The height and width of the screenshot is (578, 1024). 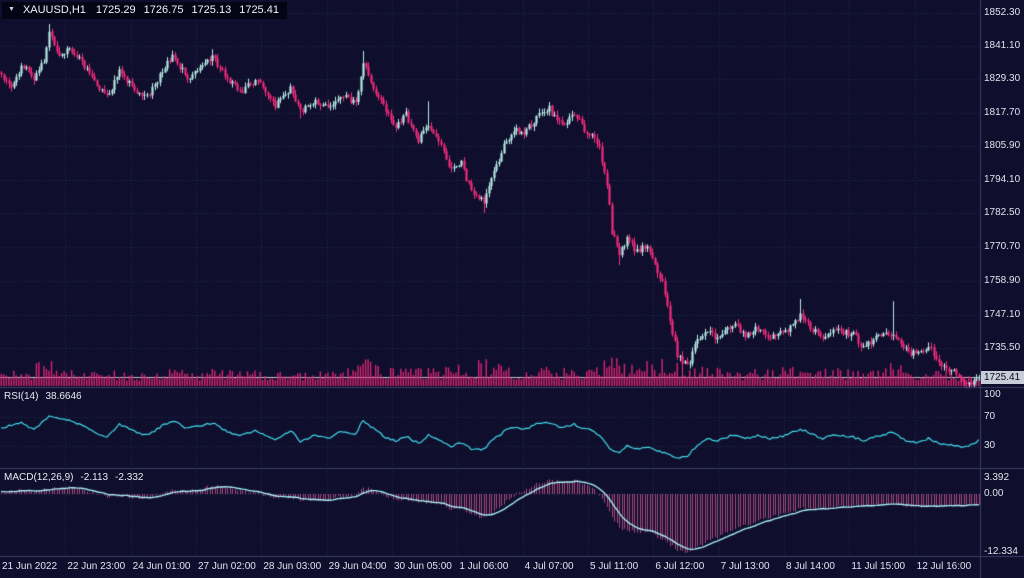 I want to click on rsi-name: RSI(14), so click(x=21, y=396).